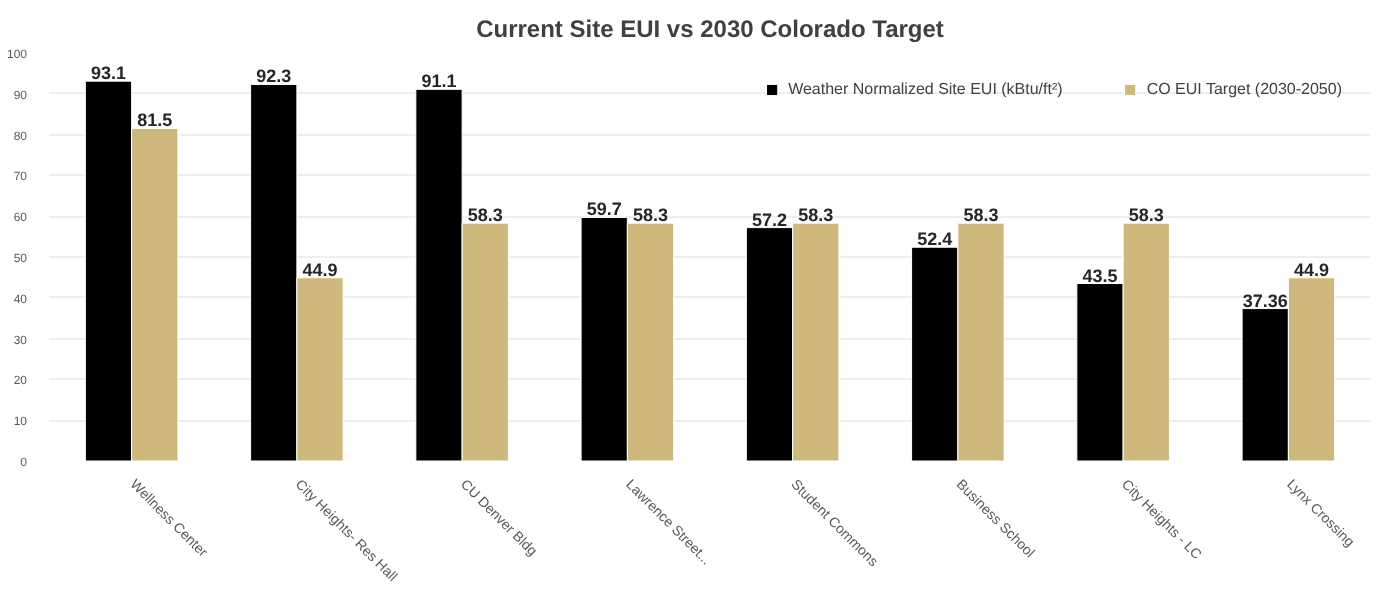 Image resolution: width=1400 pixels, height=594 pixels. What do you see at coordinates (769, 219) in the screenshot?
I see `data-label: 57.2` at bounding box center [769, 219].